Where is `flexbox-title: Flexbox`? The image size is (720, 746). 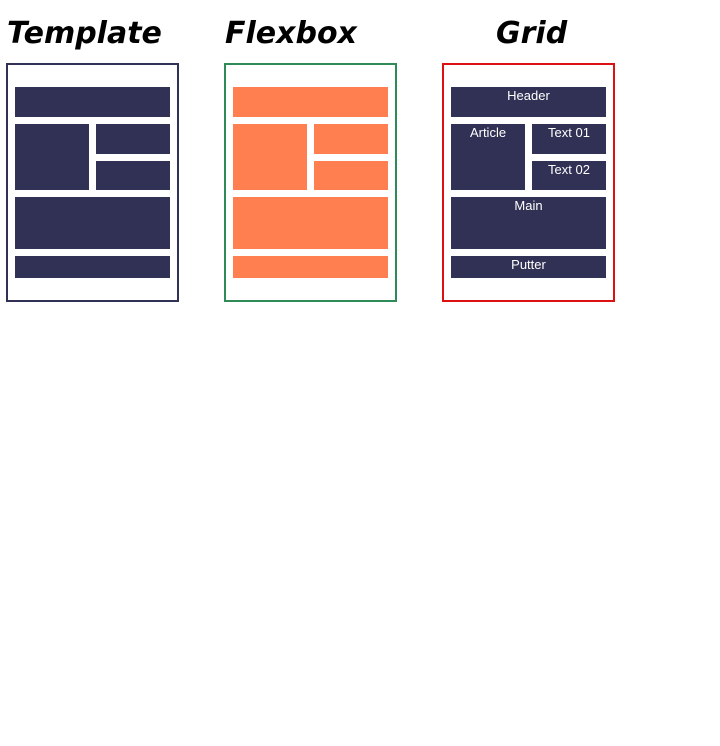
flexbox-title: Flexbox is located at coordinates (291, 33).